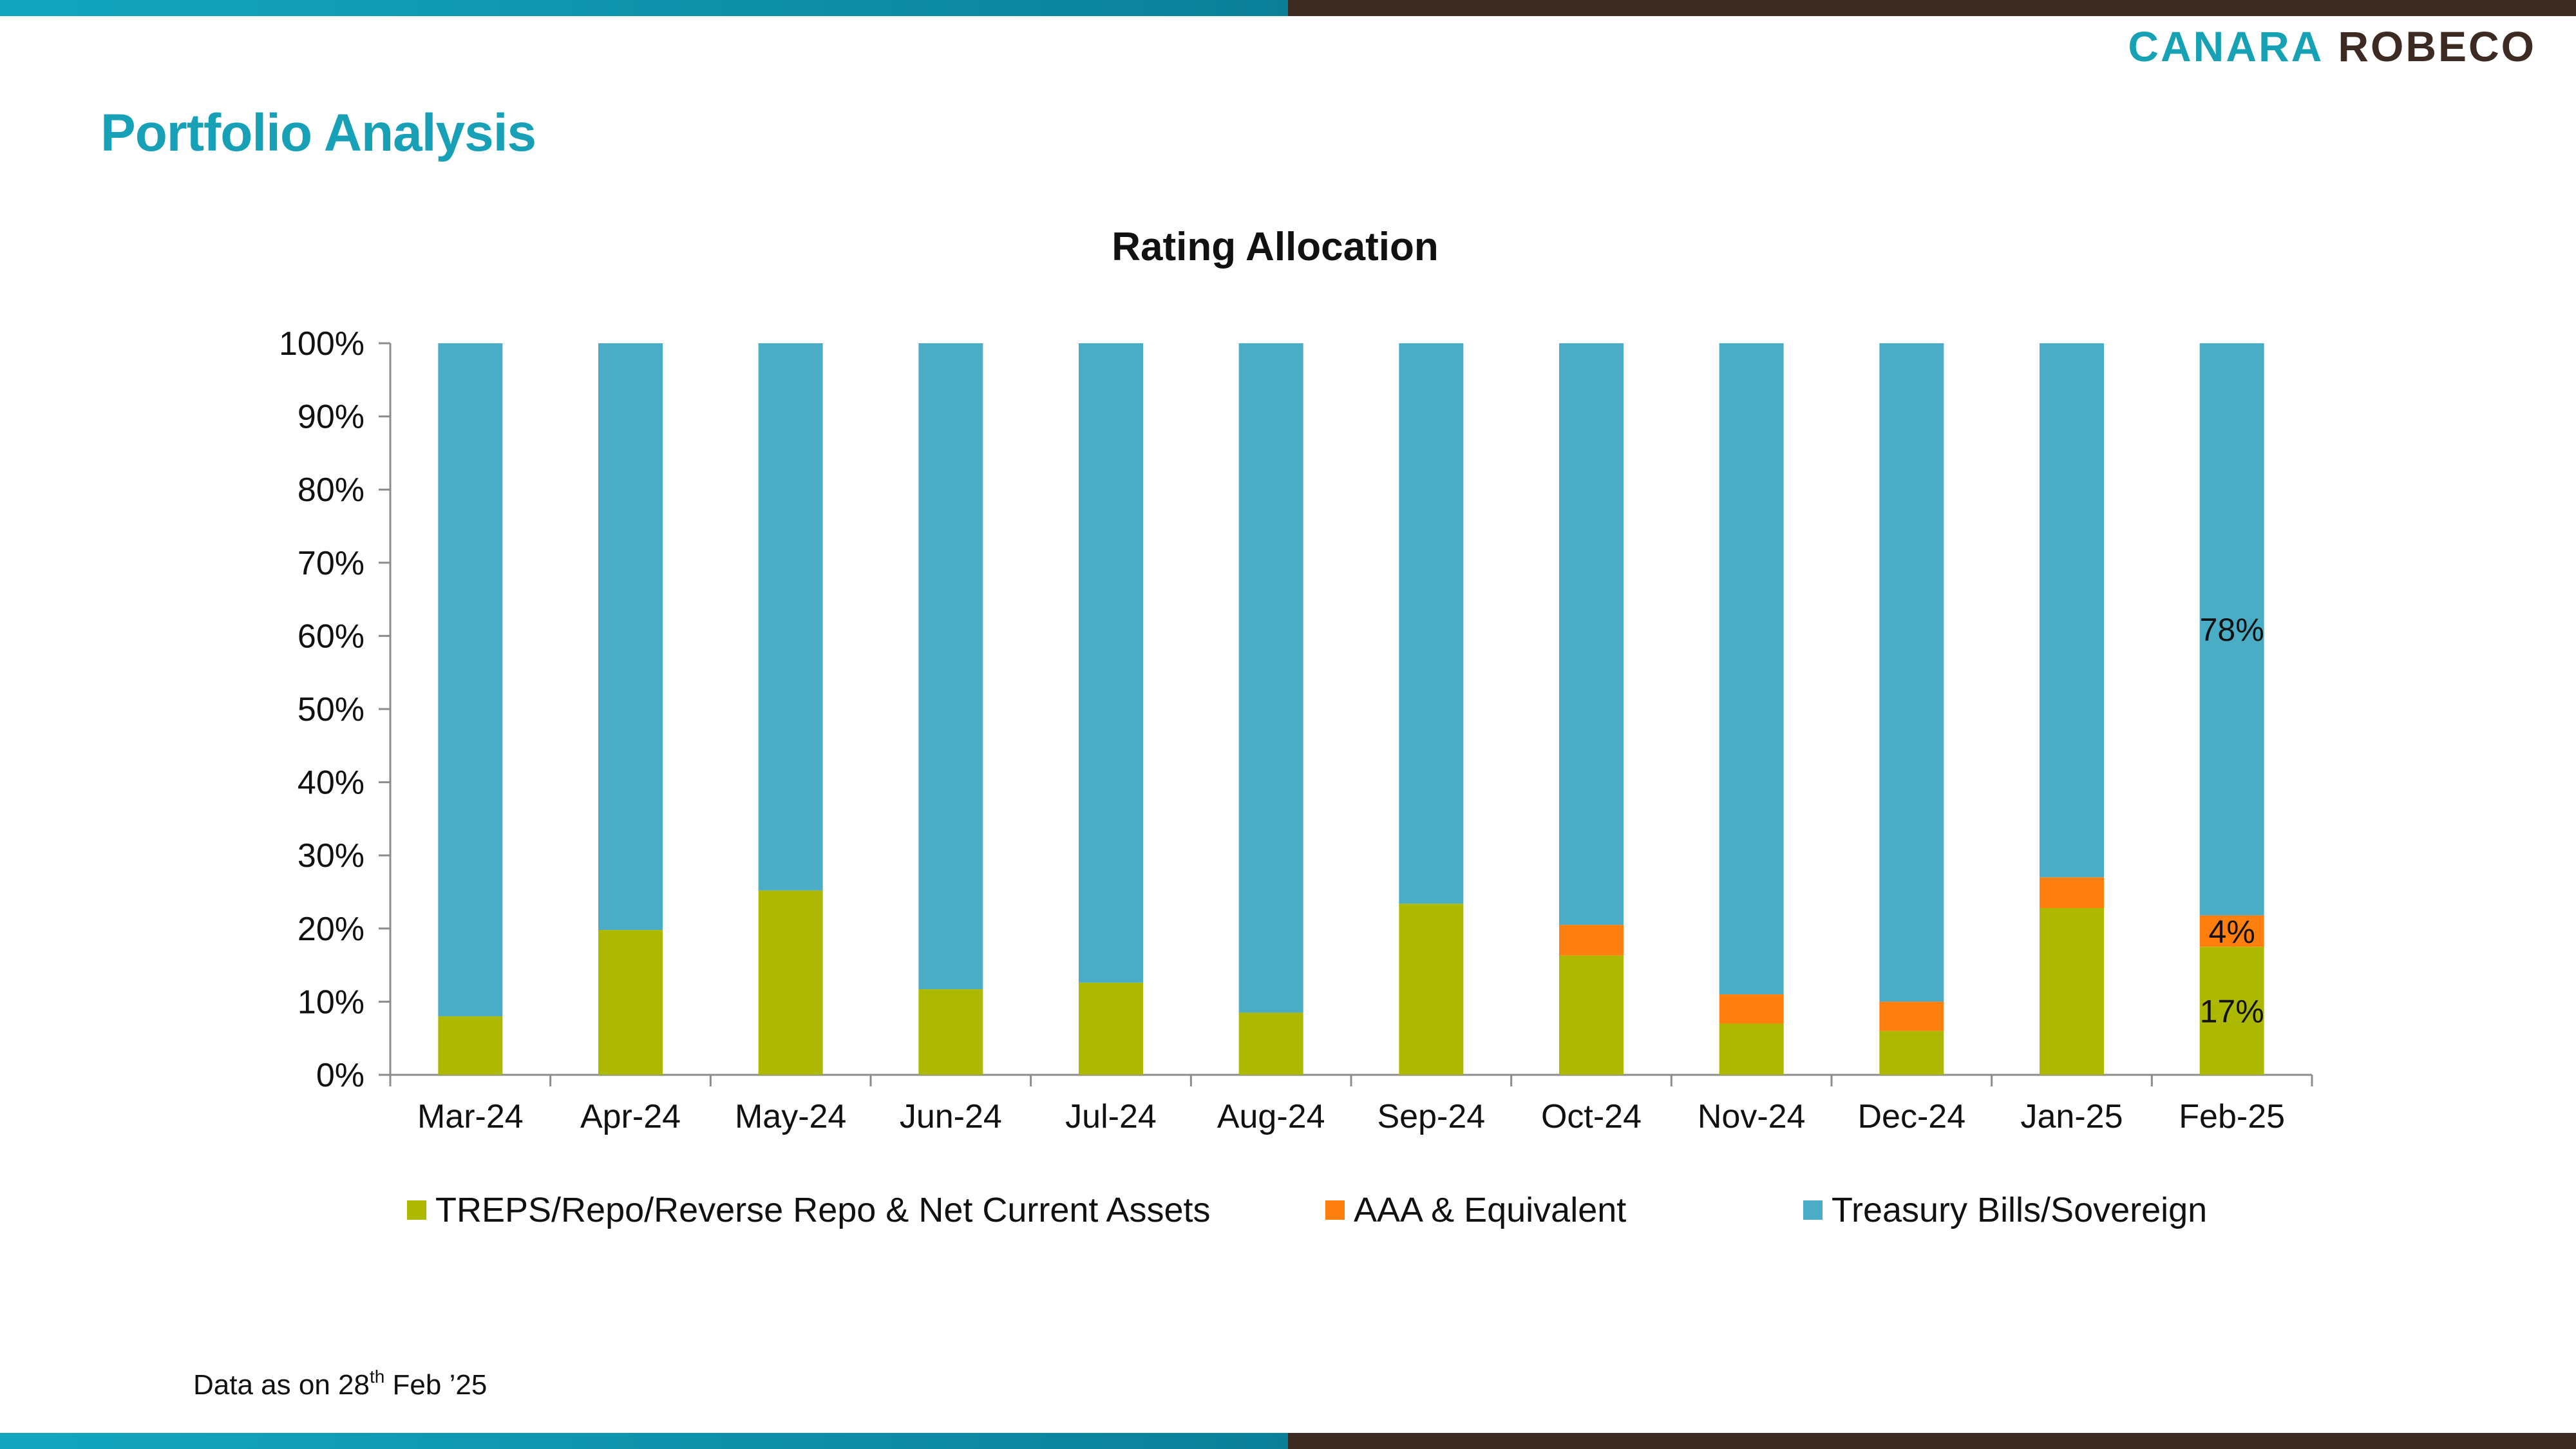  What do you see at coordinates (2332, 46) in the screenshot?
I see `brand-logo: CANARA ROBECO` at bounding box center [2332, 46].